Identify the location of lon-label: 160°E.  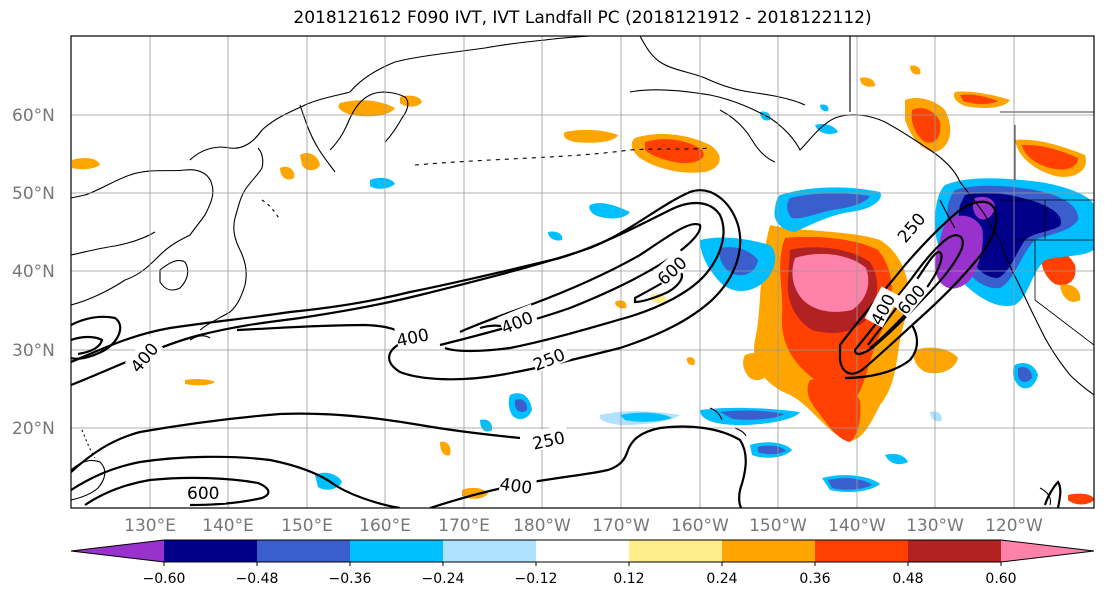
(385, 526).